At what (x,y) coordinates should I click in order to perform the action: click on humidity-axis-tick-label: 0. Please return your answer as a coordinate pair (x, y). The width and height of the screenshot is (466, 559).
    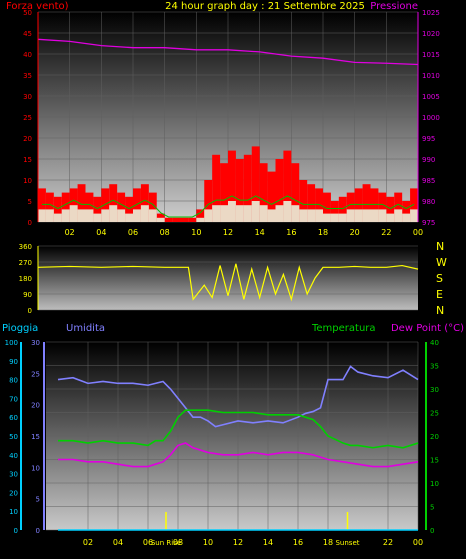
    Looking at the image, I should click on (38, 531).